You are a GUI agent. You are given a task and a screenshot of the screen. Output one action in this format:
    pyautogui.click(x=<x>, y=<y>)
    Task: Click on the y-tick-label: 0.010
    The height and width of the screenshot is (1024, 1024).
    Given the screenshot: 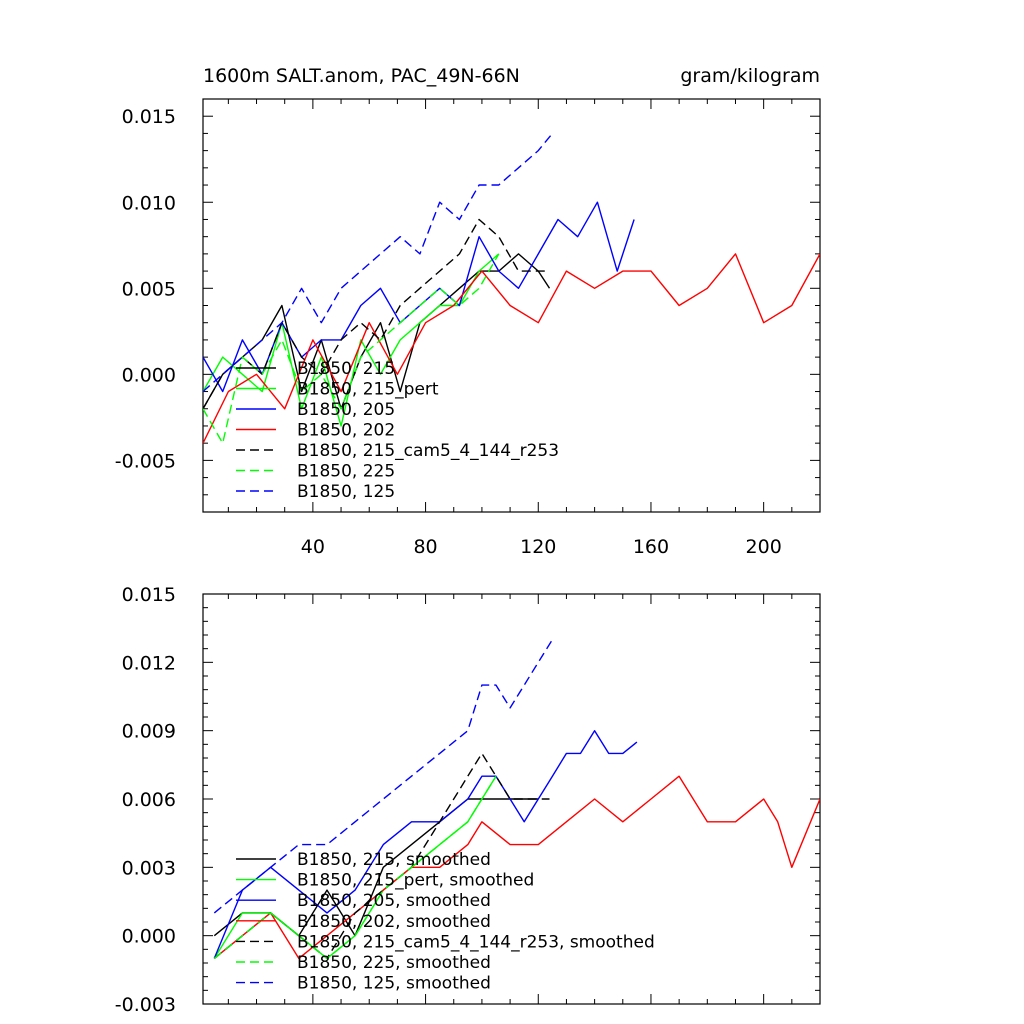 What is the action you would take?
    pyautogui.click(x=149, y=203)
    